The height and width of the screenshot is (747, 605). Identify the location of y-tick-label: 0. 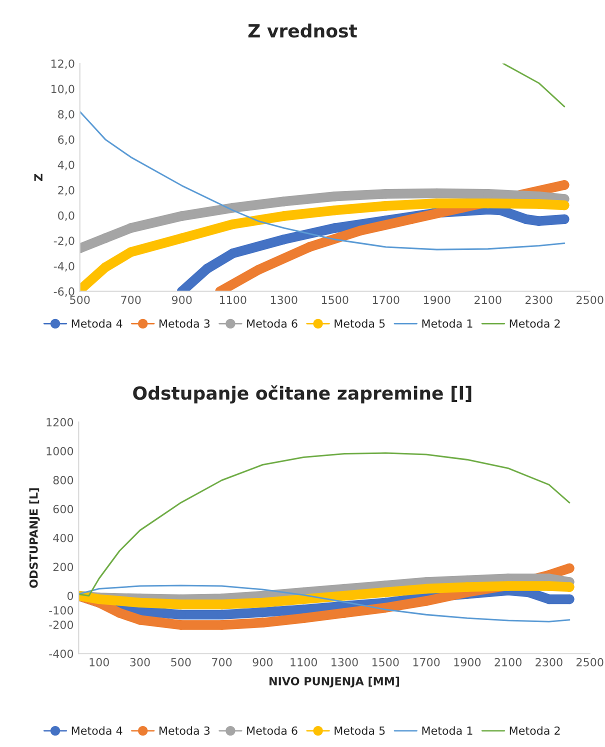
(70, 596).